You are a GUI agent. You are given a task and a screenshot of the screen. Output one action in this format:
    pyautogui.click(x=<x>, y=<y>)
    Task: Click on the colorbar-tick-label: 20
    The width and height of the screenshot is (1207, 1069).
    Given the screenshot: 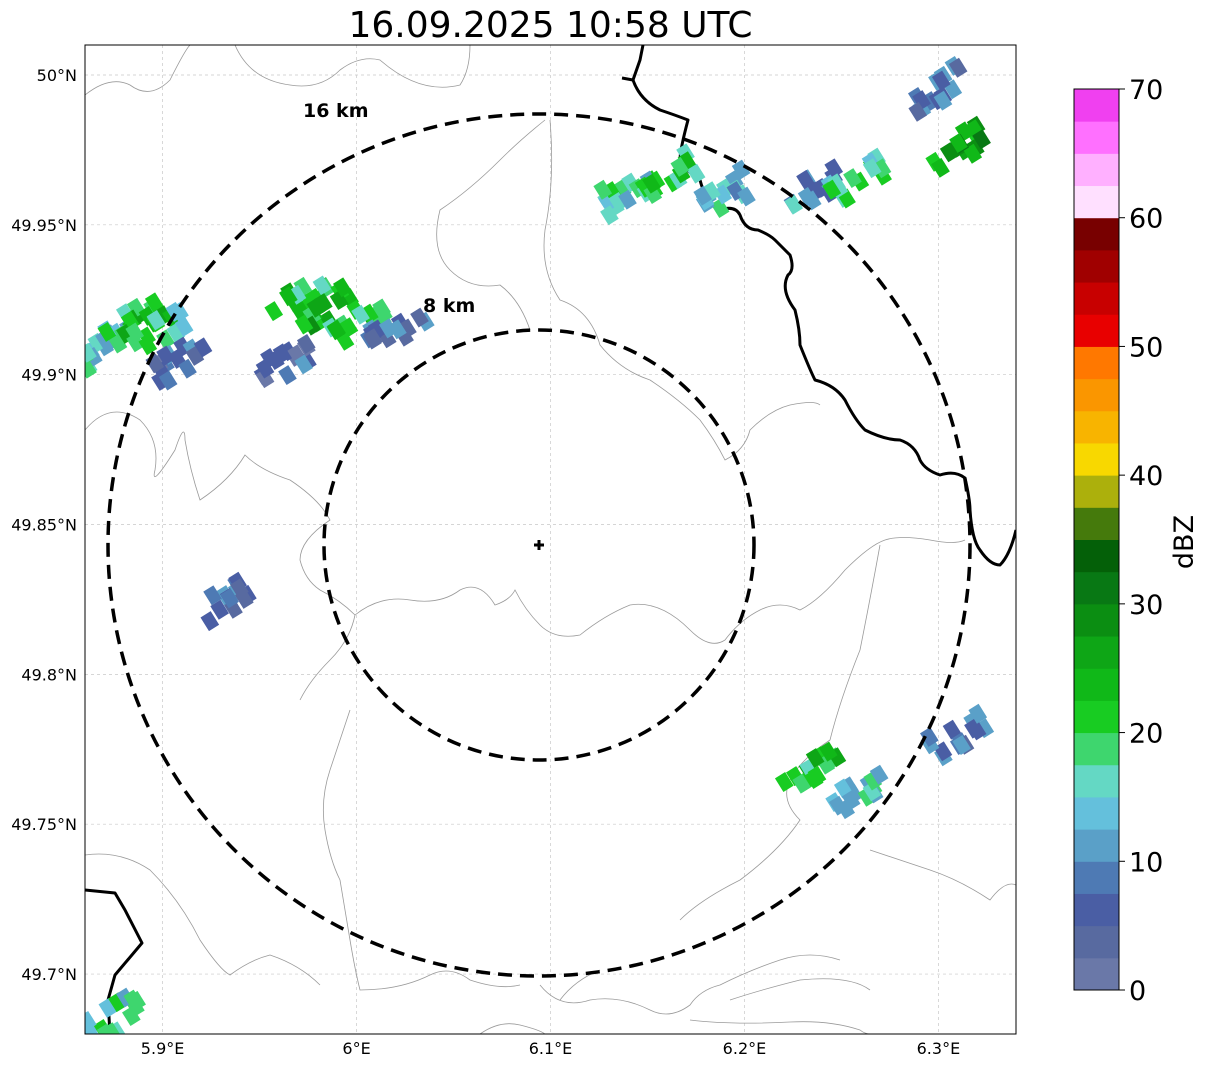 What is the action you would take?
    pyautogui.click(x=1146, y=734)
    